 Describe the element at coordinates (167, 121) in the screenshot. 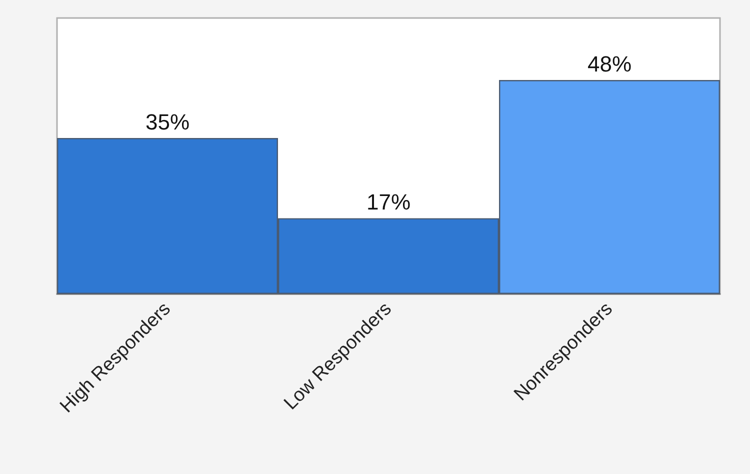

I see `data-label: 35%` at that location.